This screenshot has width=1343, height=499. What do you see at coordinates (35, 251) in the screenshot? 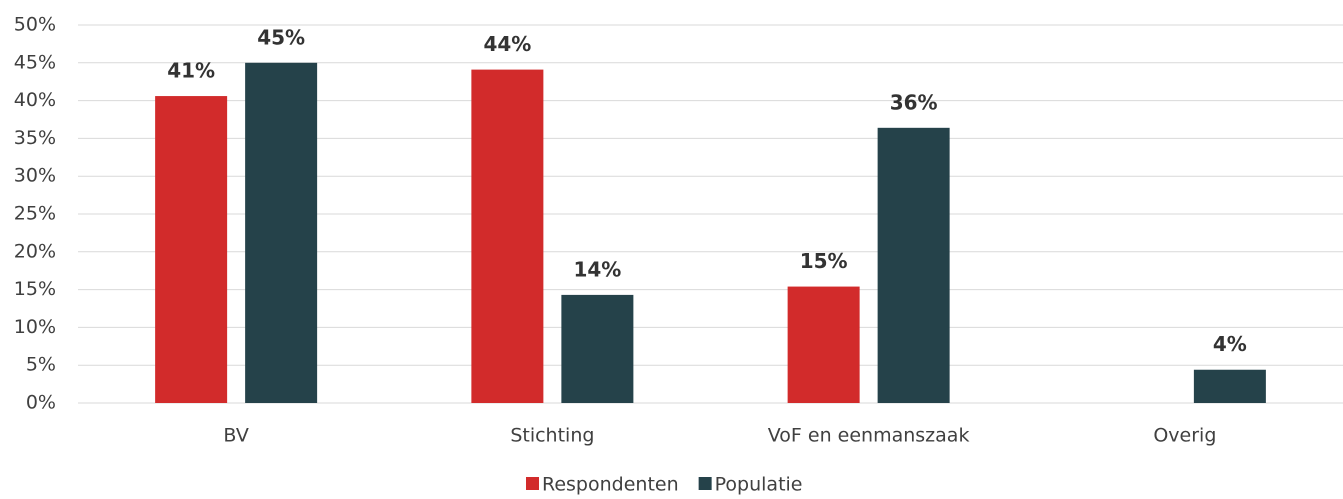
I see `y-tick-label: 20%` at bounding box center [35, 251].